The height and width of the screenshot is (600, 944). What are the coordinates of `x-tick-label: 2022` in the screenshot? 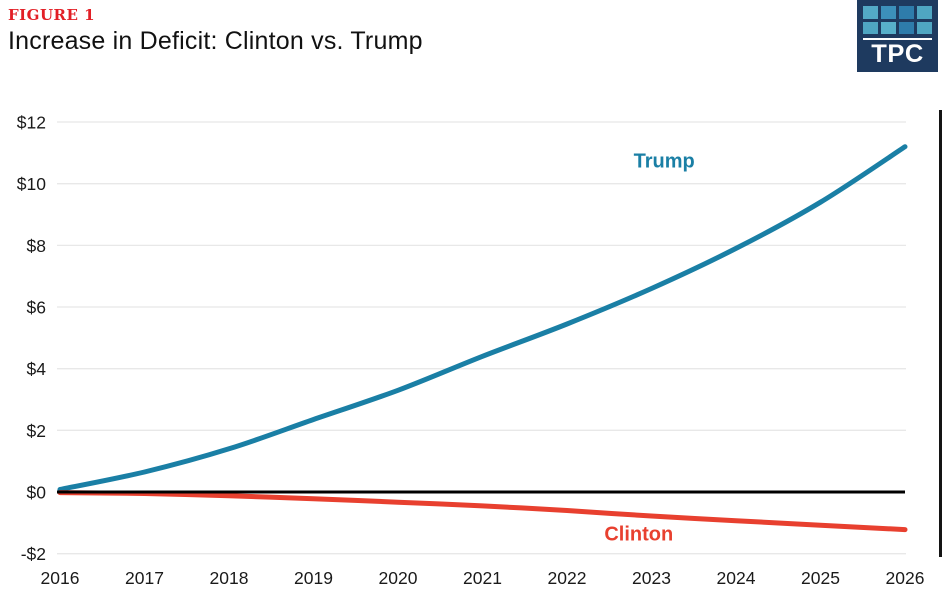 It's located at (567, 578).